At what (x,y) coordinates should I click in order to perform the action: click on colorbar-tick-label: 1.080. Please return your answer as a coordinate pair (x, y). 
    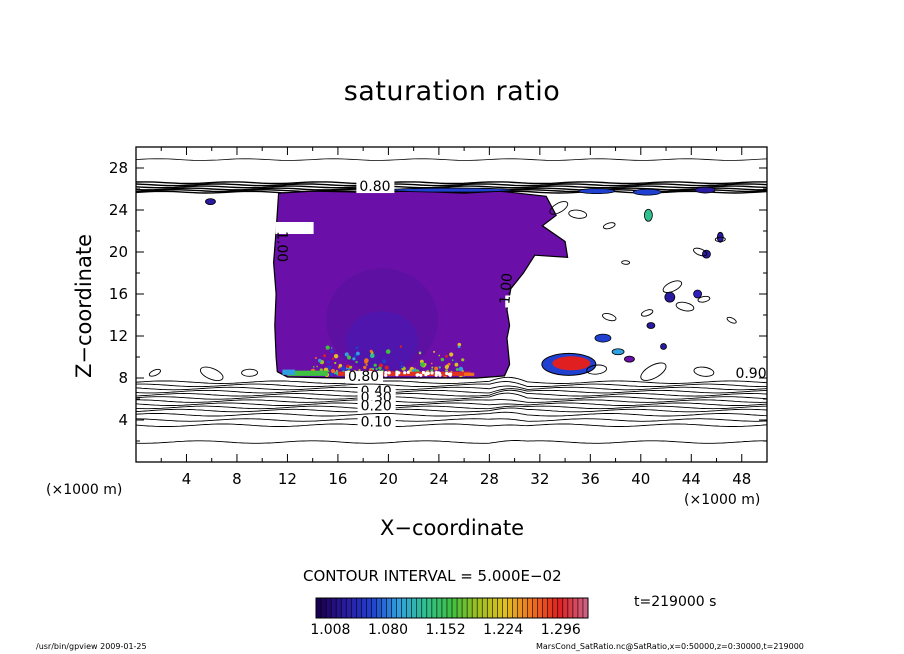
    Looking at the image, I should click on (388, 630).